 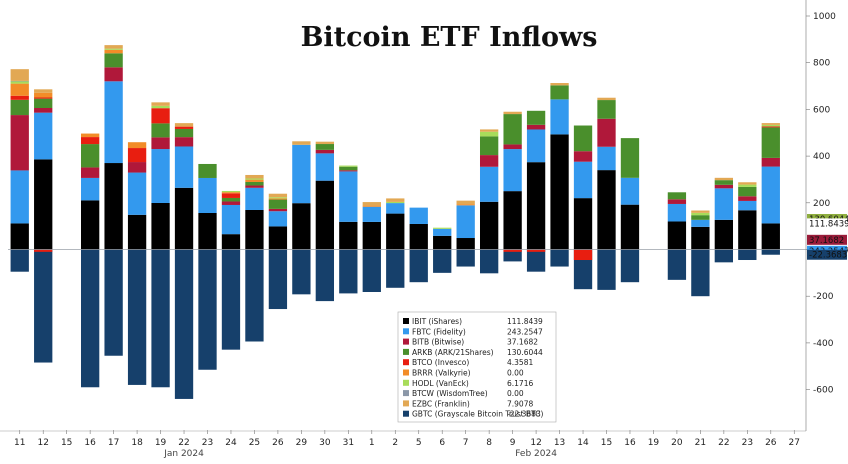 What do you see at coordinates (821, 204) in the screenshot?
I see `y-tick-label: 200` at bounding box center [821, 204].